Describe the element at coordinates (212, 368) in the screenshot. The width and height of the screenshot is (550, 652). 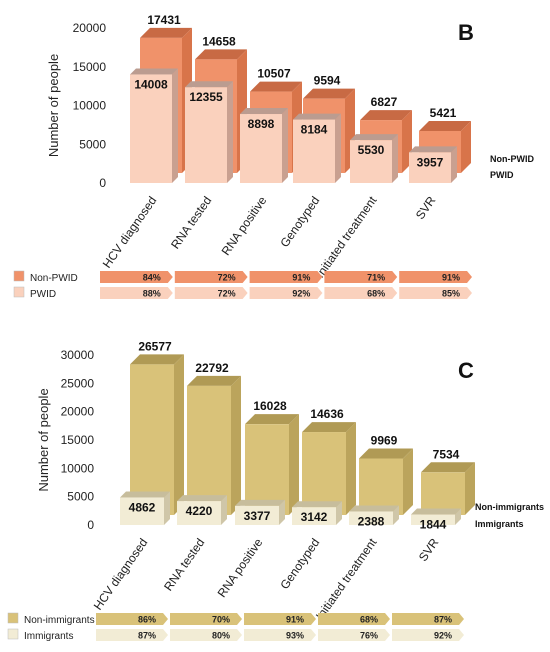
I see `panel-c-data-label: 22792` at that location.